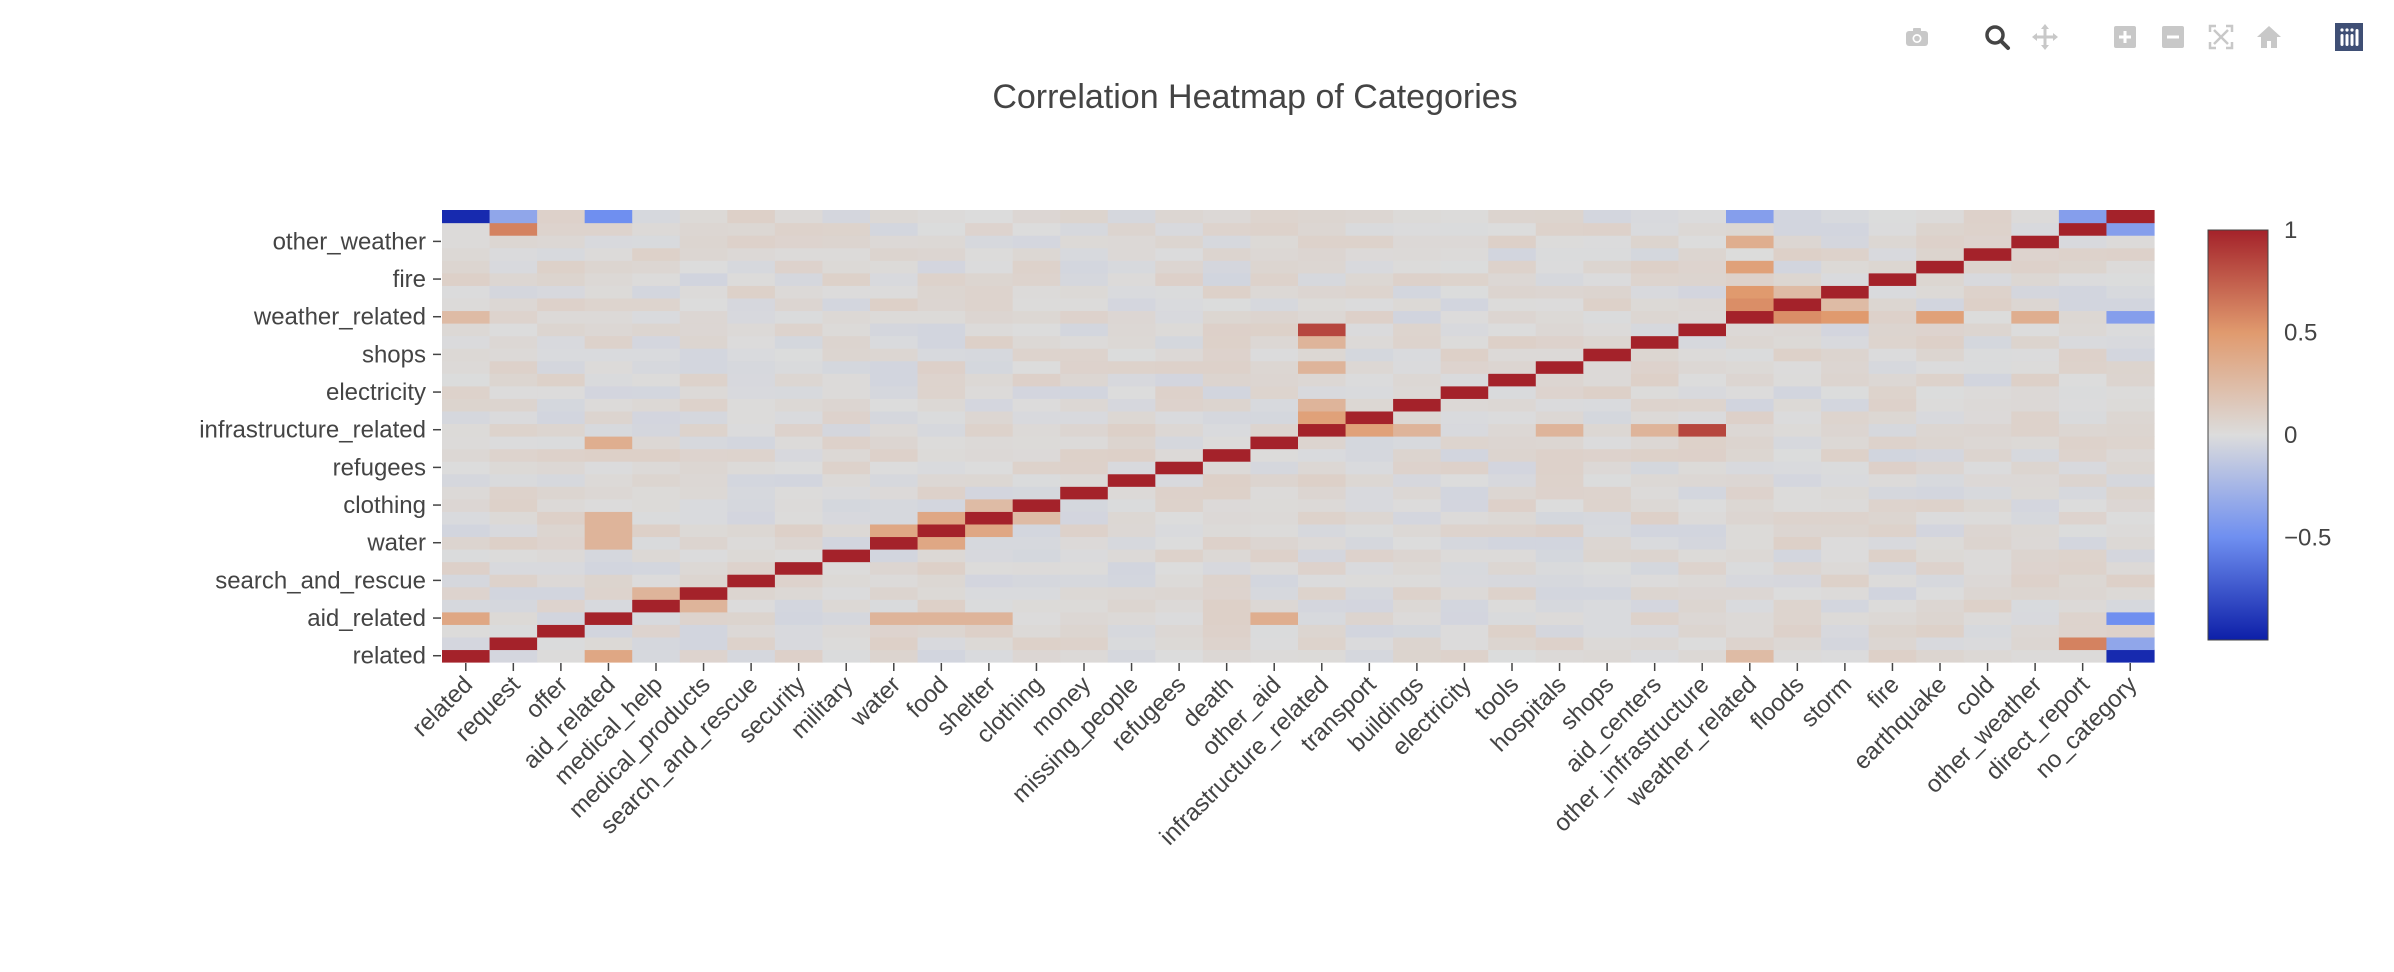 Image resolution: width=2394 pixels, height=972 pixels. What do you see at coordinates (394, 354) in the screenshot?
I see `y-tick-label: shops` at bounding box center [394, 354].